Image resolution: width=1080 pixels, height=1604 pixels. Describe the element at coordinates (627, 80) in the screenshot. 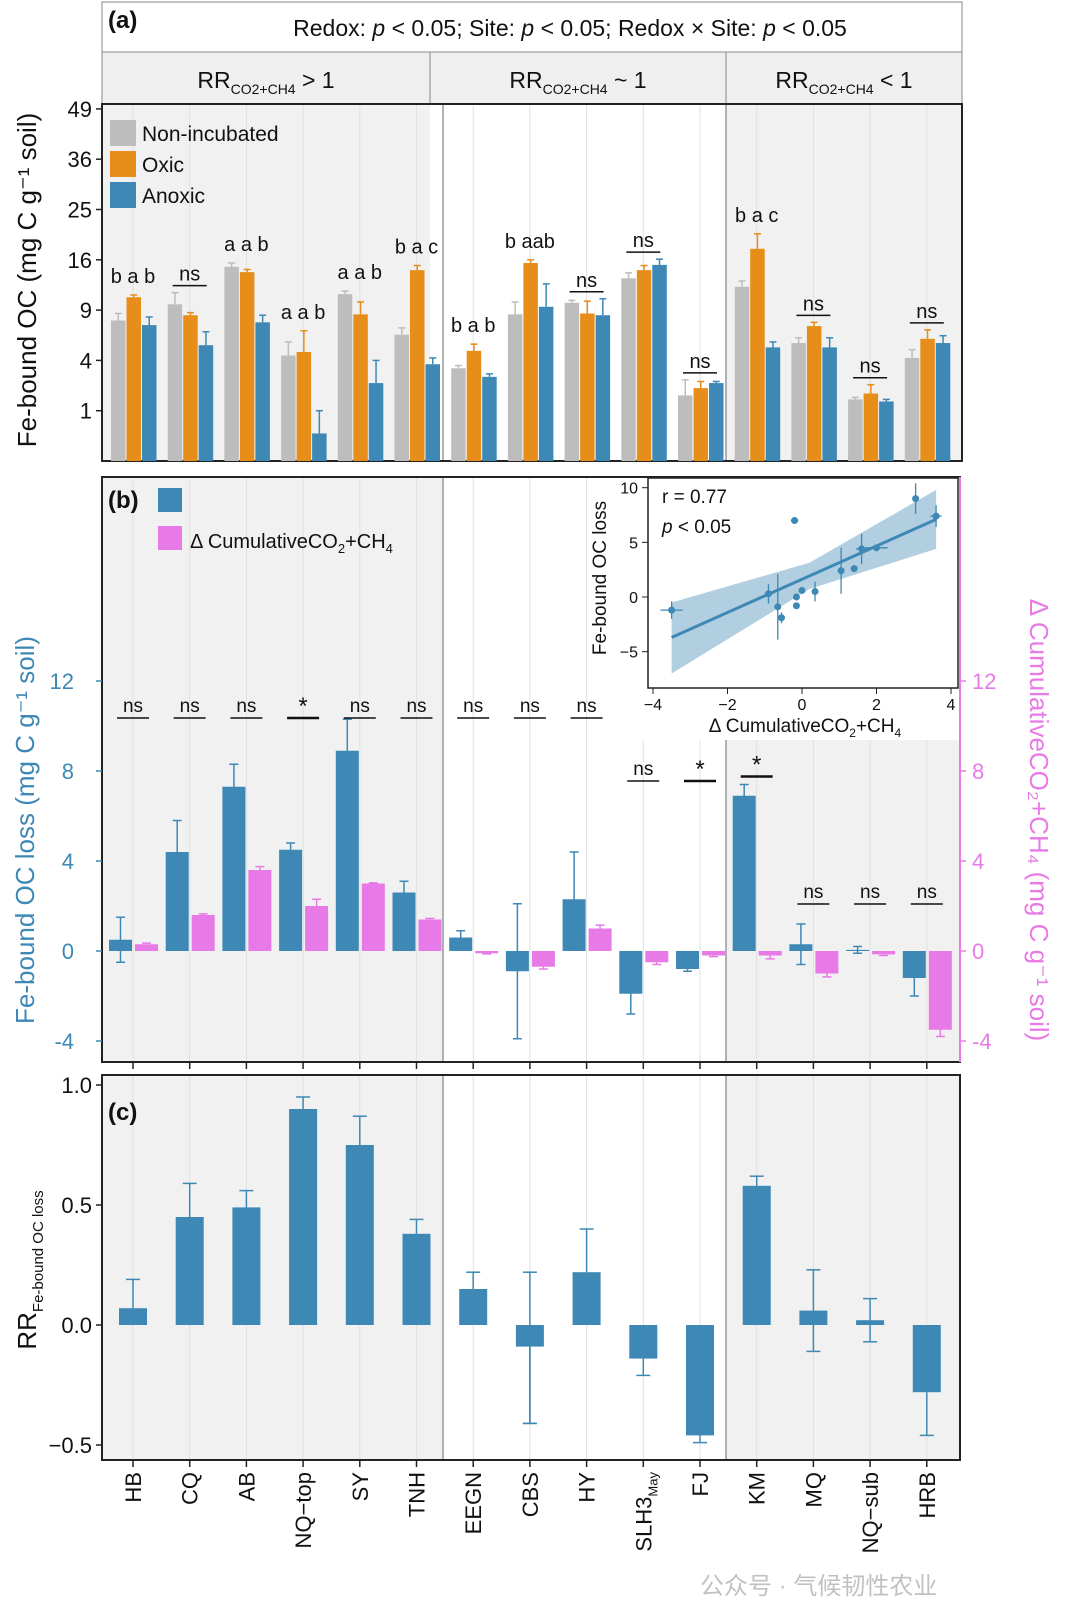

I see `facet-rest: ~ 1` at that location.